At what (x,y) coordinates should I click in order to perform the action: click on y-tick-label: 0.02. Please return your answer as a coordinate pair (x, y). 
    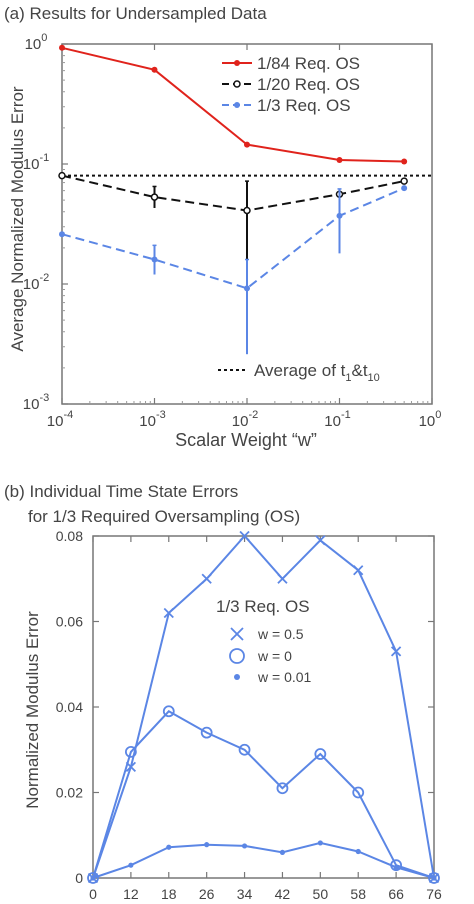
    Looking at the image, I should click on (69, 793).